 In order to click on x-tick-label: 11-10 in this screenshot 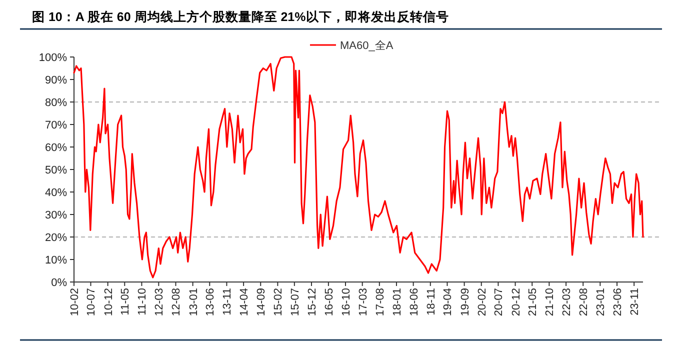, I will do `click(142, 302)`.